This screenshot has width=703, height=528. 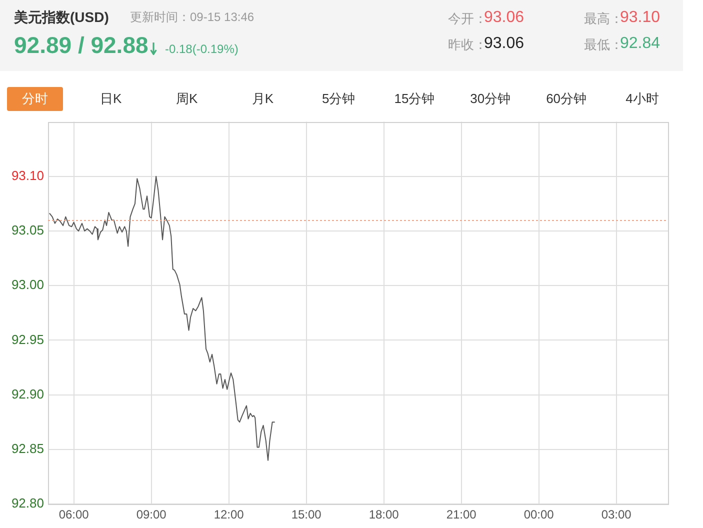 I want to click on y-tick-label: 93.00, so click(x=27, y=284).